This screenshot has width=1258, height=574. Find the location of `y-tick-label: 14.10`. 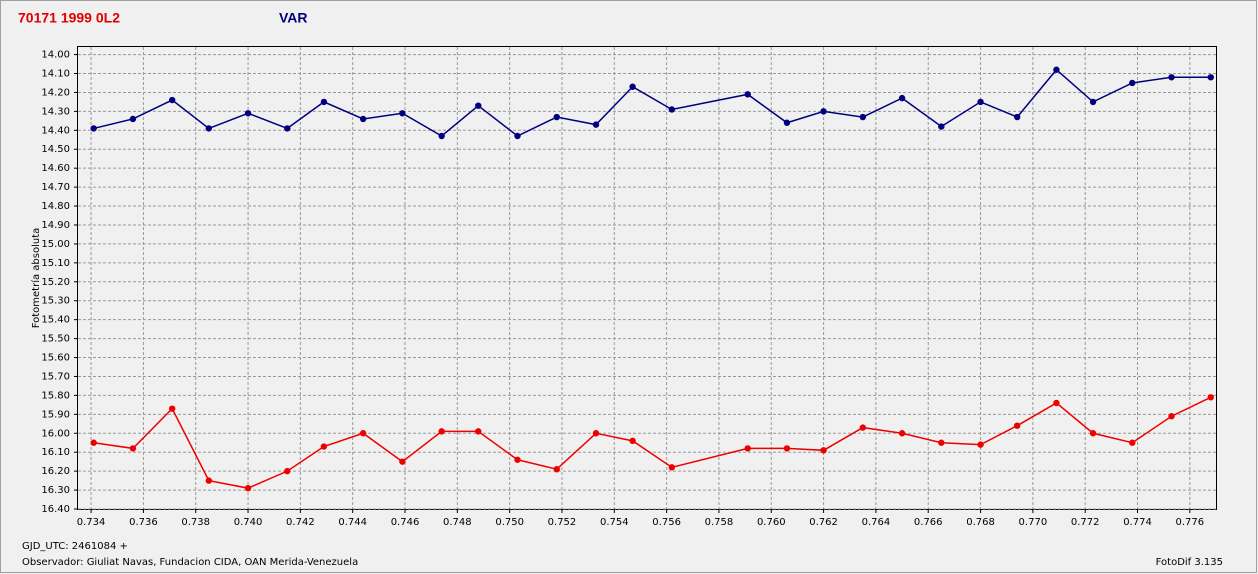

y-tick-label: 14.10 is located at coordinates (55, 74).